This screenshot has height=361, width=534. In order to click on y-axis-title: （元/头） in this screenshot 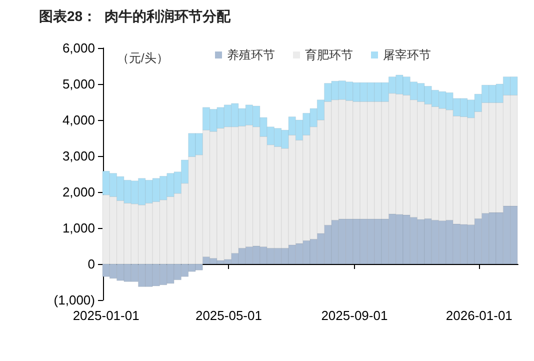, I will do `click(142, 58)`.